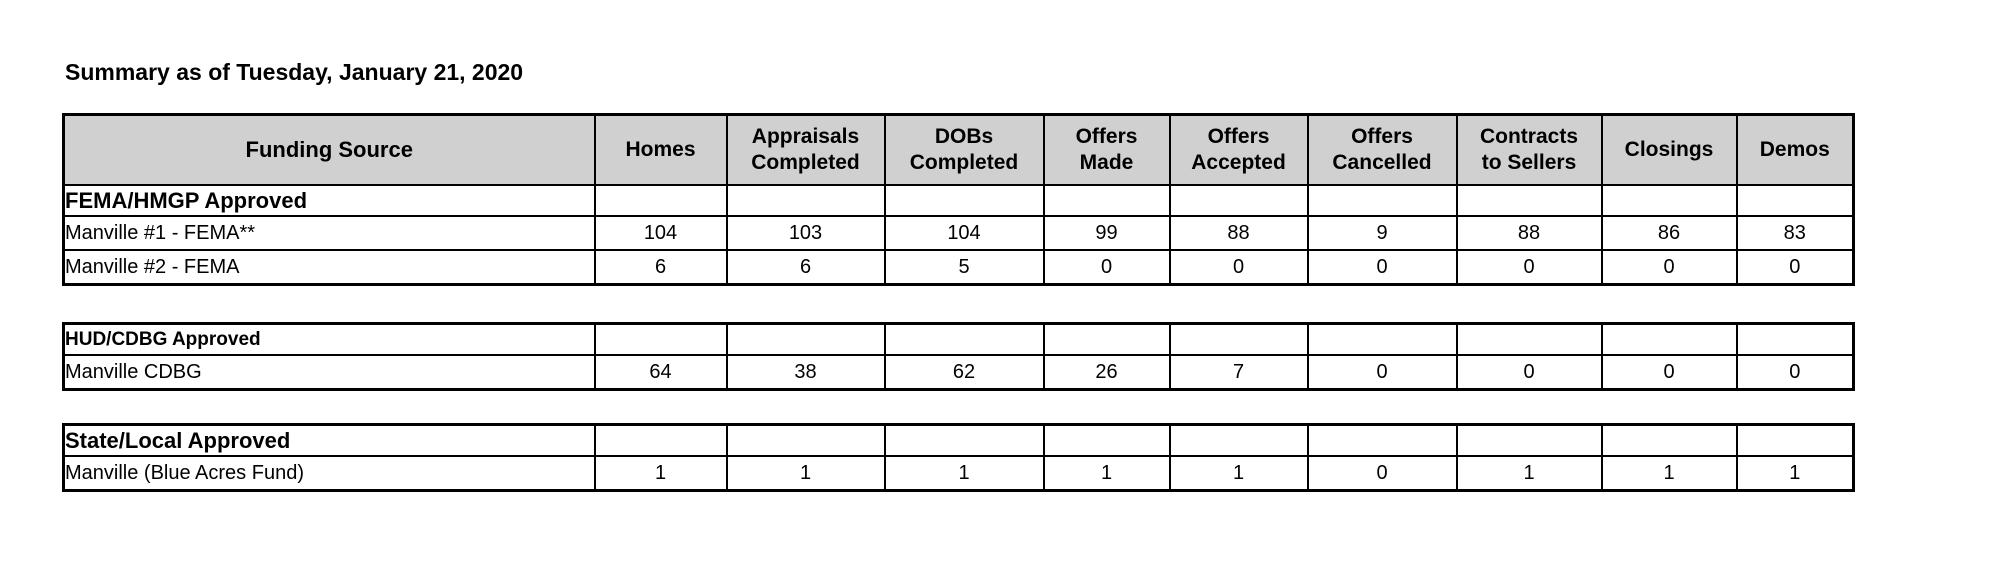 This screenshot has height=564, width=2001. I want to click on value-cell-dobs-completed: 1, so click(964, 473).